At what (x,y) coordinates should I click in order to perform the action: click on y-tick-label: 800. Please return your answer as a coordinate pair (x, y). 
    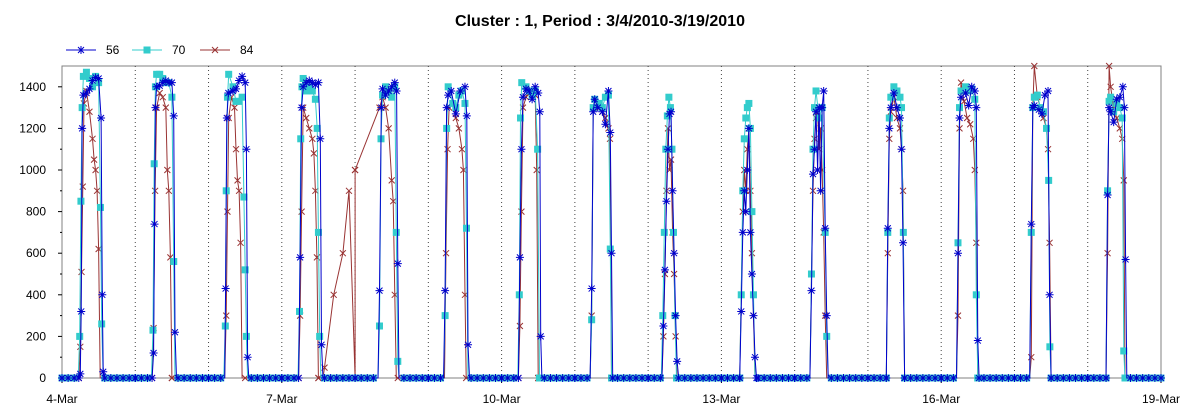
    Looking at the image, I should click on (36, 212).